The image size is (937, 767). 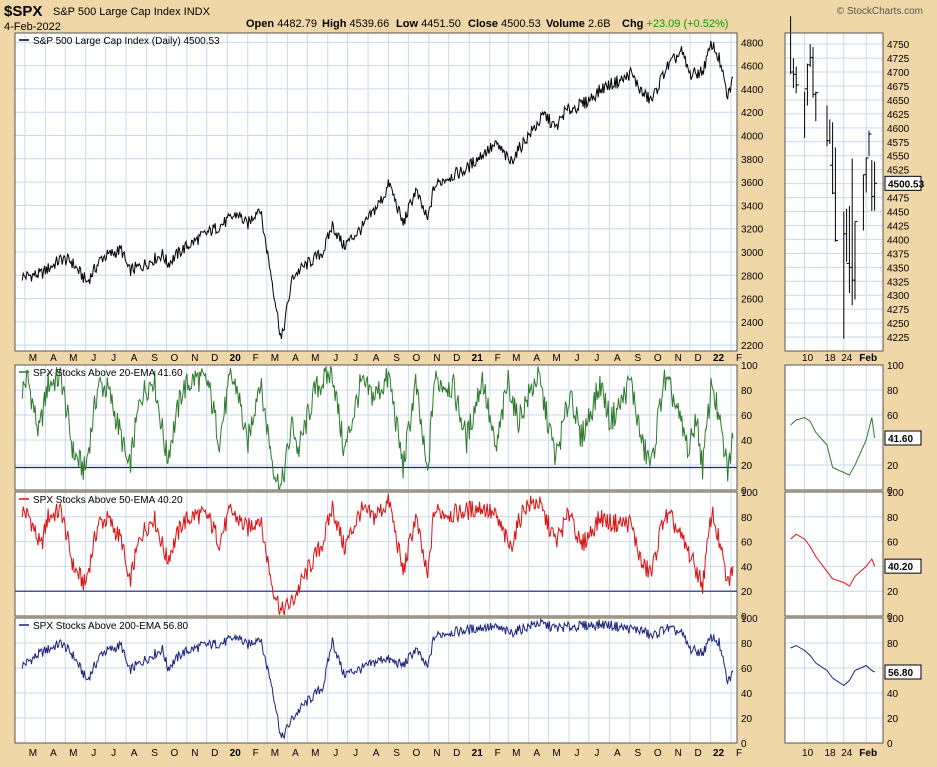 What do you see at coordinates (334, 24) in the screenshot?
I see `high-label: High` at bounding box center [334, 24].